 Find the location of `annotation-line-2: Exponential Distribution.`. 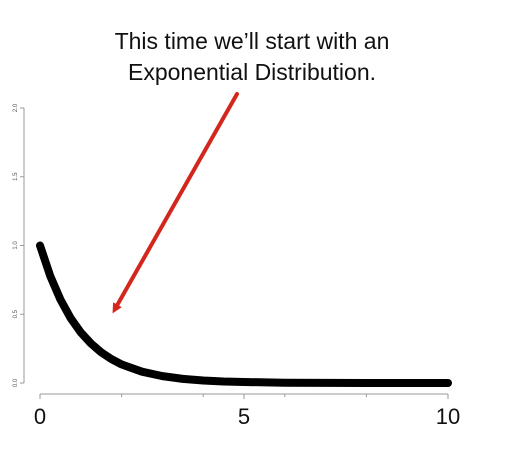

annotation-line-2: Exponential Distribution. is located at coordinates (252, 72).